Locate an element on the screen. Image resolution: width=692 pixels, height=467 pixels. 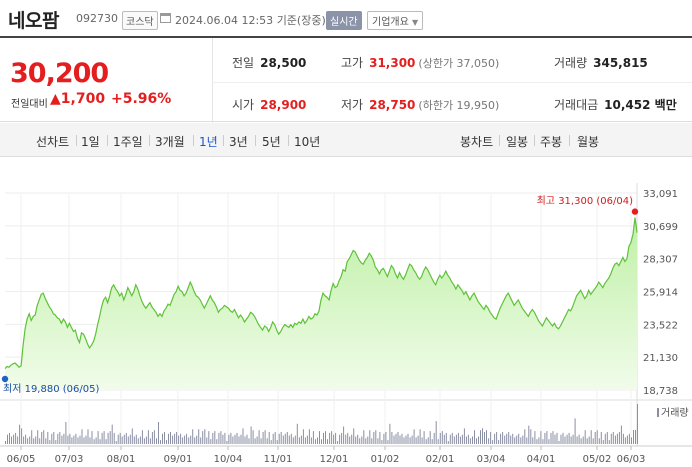
tab-daily: 일봉 is located at coordinates (517, 142).